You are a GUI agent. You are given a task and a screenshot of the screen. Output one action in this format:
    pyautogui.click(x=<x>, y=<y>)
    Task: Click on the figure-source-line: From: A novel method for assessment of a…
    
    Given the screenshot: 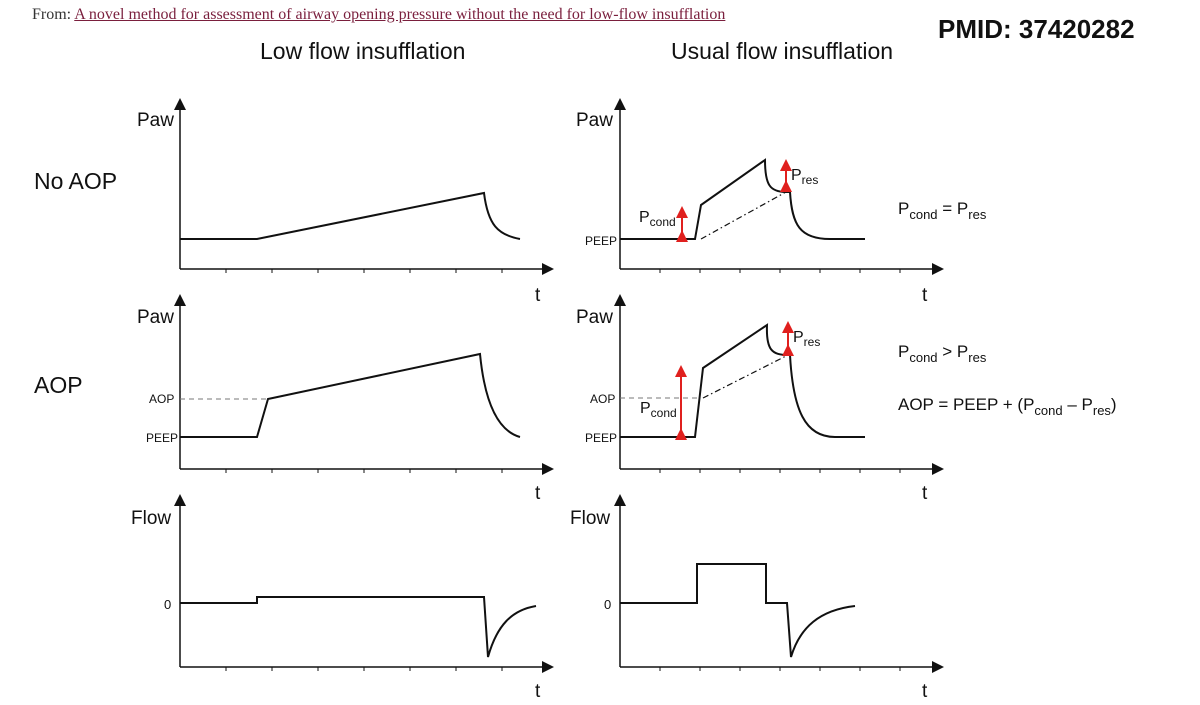 What is the action you would take?
    pyautogui.click(x=378, y=15)
    